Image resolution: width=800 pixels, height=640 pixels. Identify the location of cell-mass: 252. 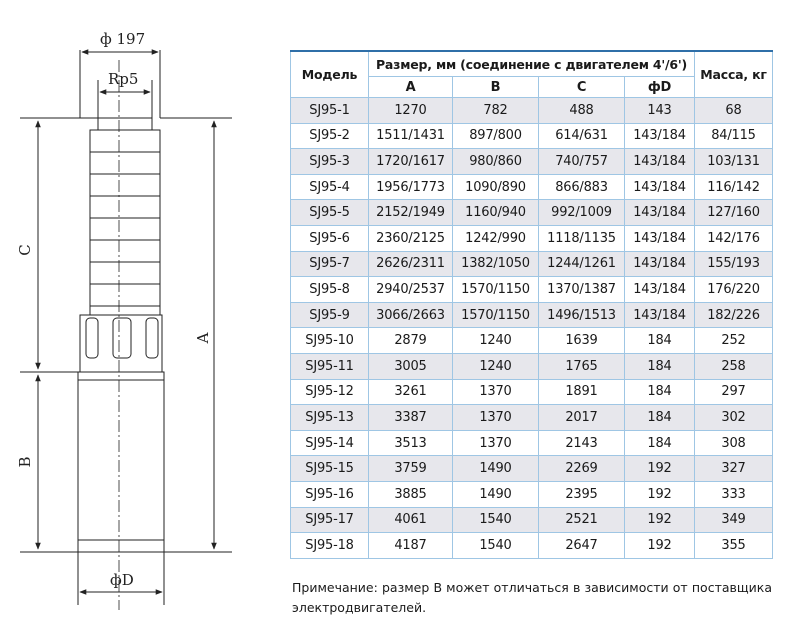
(733, 340).